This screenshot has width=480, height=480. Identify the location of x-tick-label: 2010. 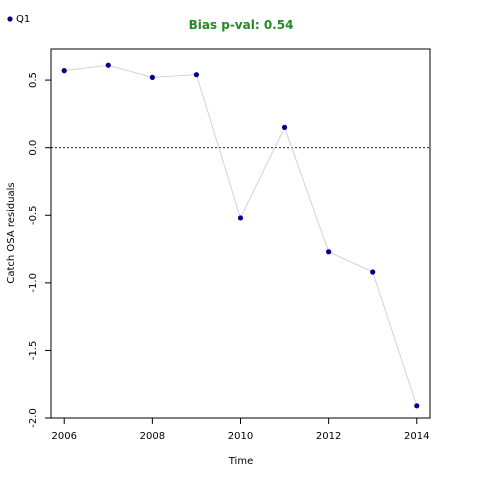
(240, 436).